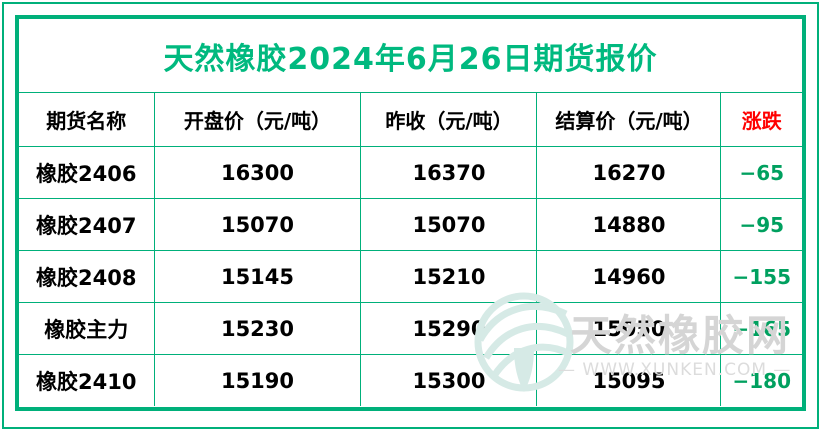  Describe the element at coordinates (761, 224) in the screenshot. I see `cell-change: −95` at that location.